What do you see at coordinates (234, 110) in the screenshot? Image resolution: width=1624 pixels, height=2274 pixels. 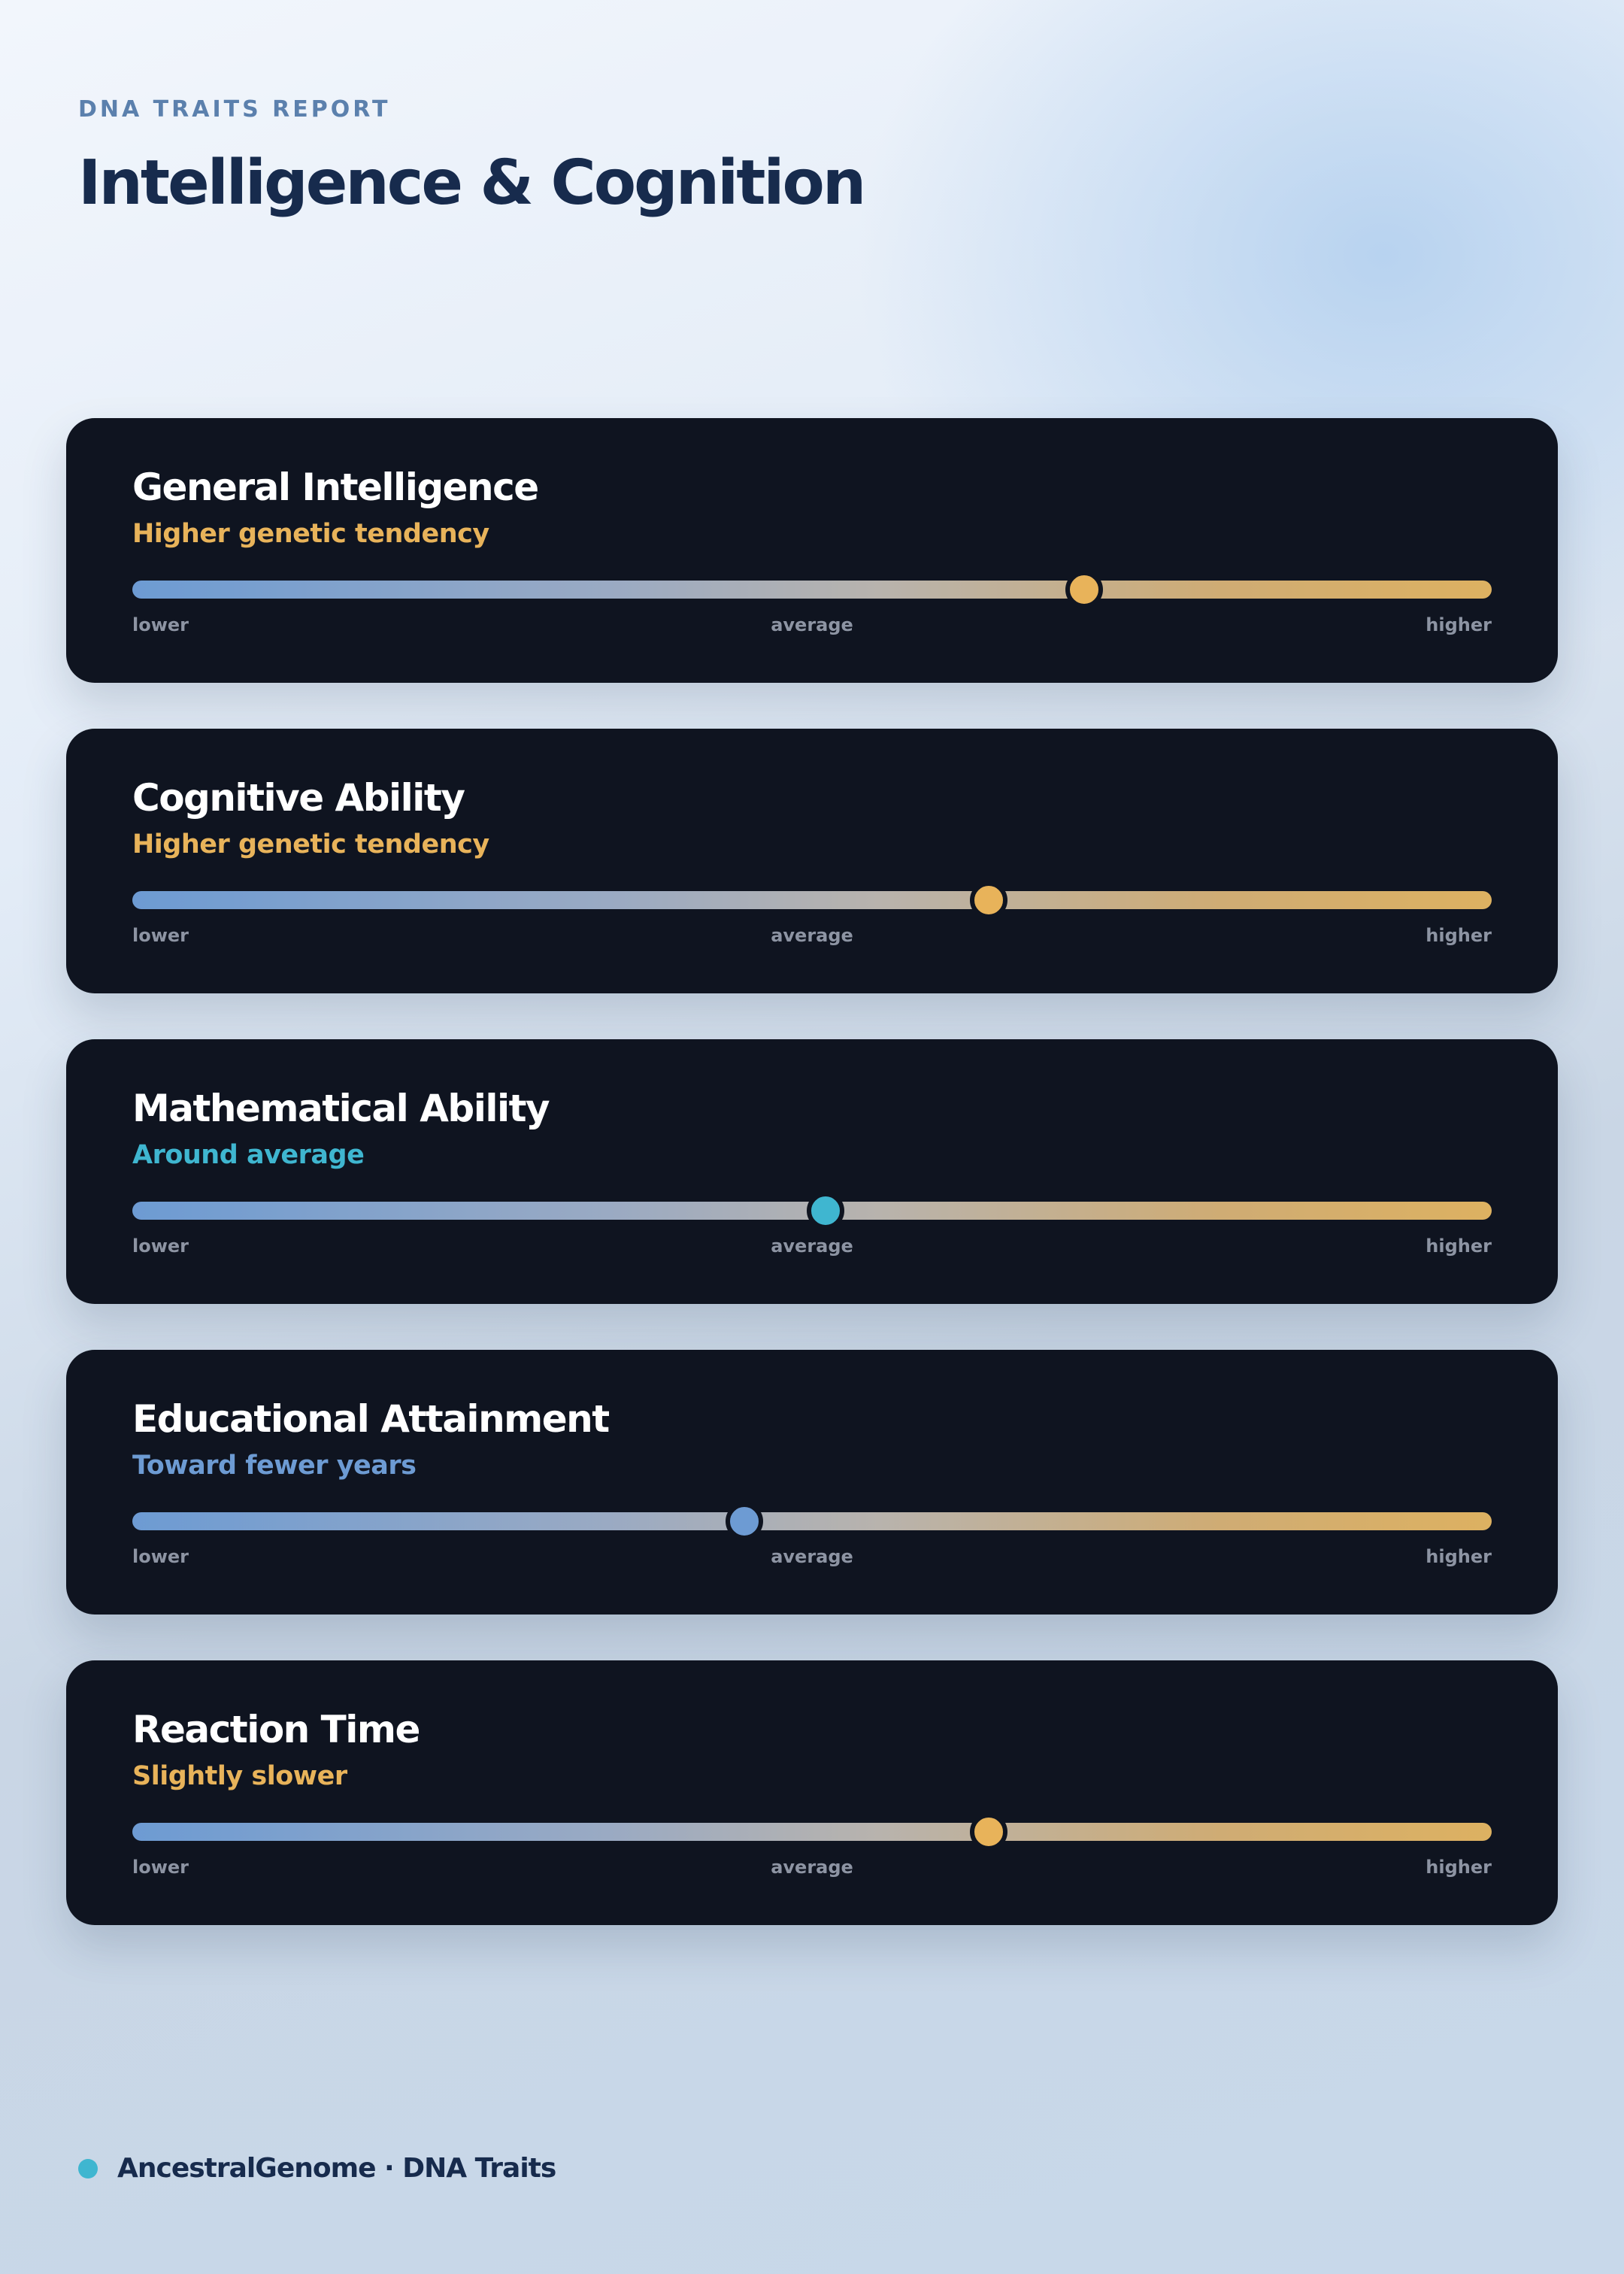 I see `report-eyebrow: DNA TRAITS REPORT` at bounding box center [234, 110].